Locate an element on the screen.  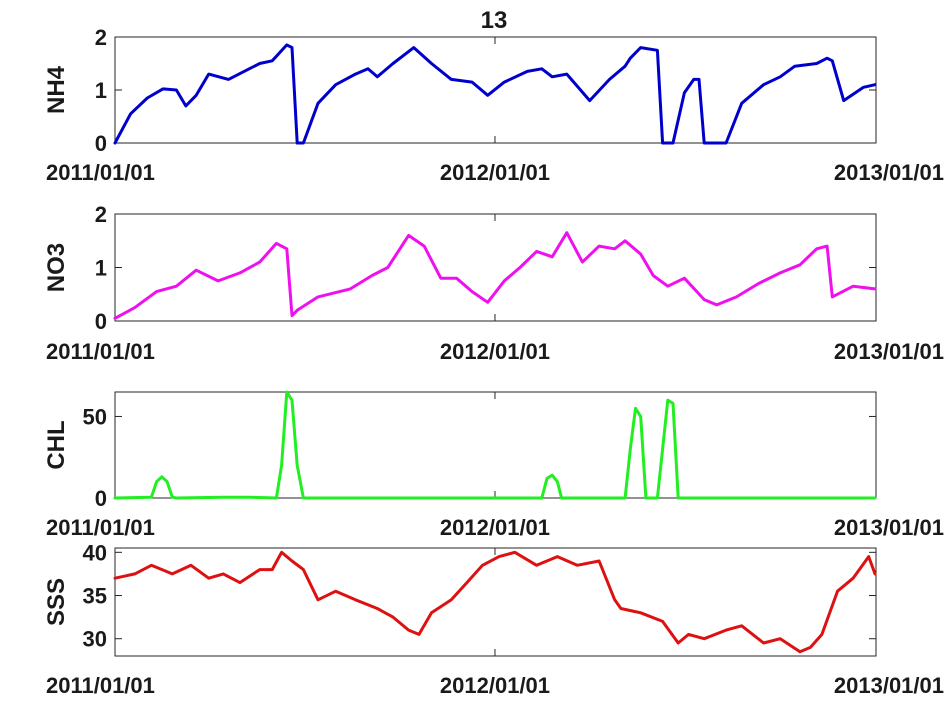
series-line-chl is located at coordinates (495, 445).